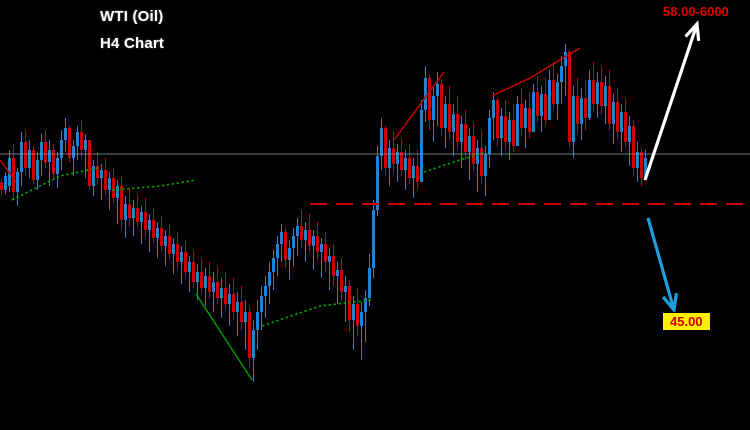 This screenshot has width=750, height=430. Describe the element at coordinates (696, 11) in the screenshot. I see `upside-target-price-tag: 58.00-6000` at that location.